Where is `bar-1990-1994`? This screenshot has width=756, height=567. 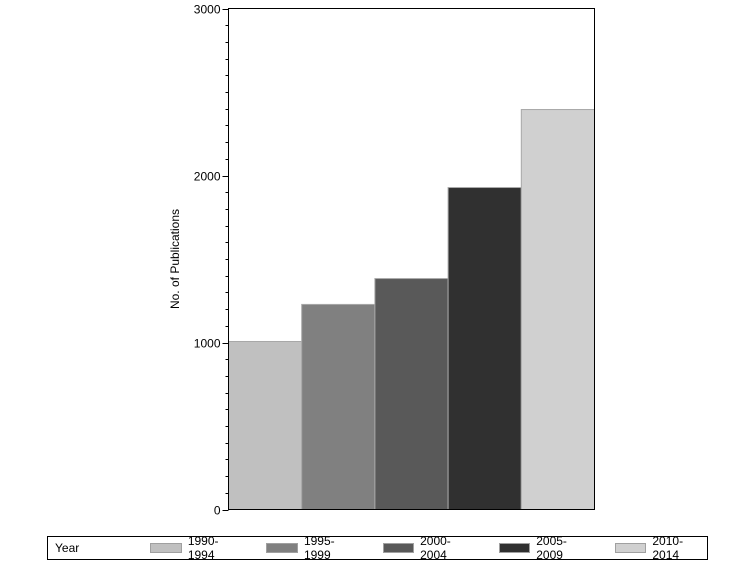 bar-1990-1994 is located at coordinates (265, 425).